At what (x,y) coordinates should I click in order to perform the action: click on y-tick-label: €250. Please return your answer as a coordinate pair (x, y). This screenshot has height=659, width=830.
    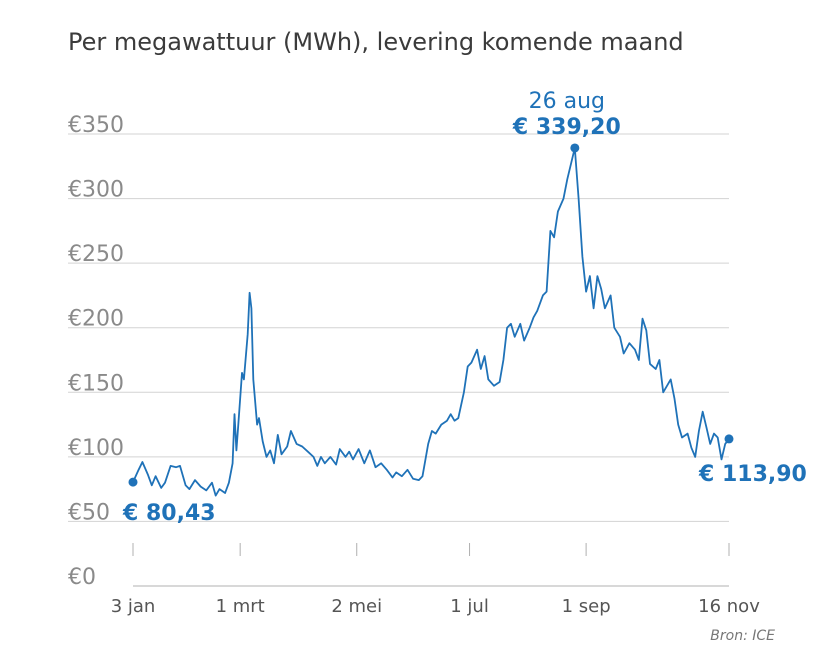
    Looking at the image, I should click on (96, 254).